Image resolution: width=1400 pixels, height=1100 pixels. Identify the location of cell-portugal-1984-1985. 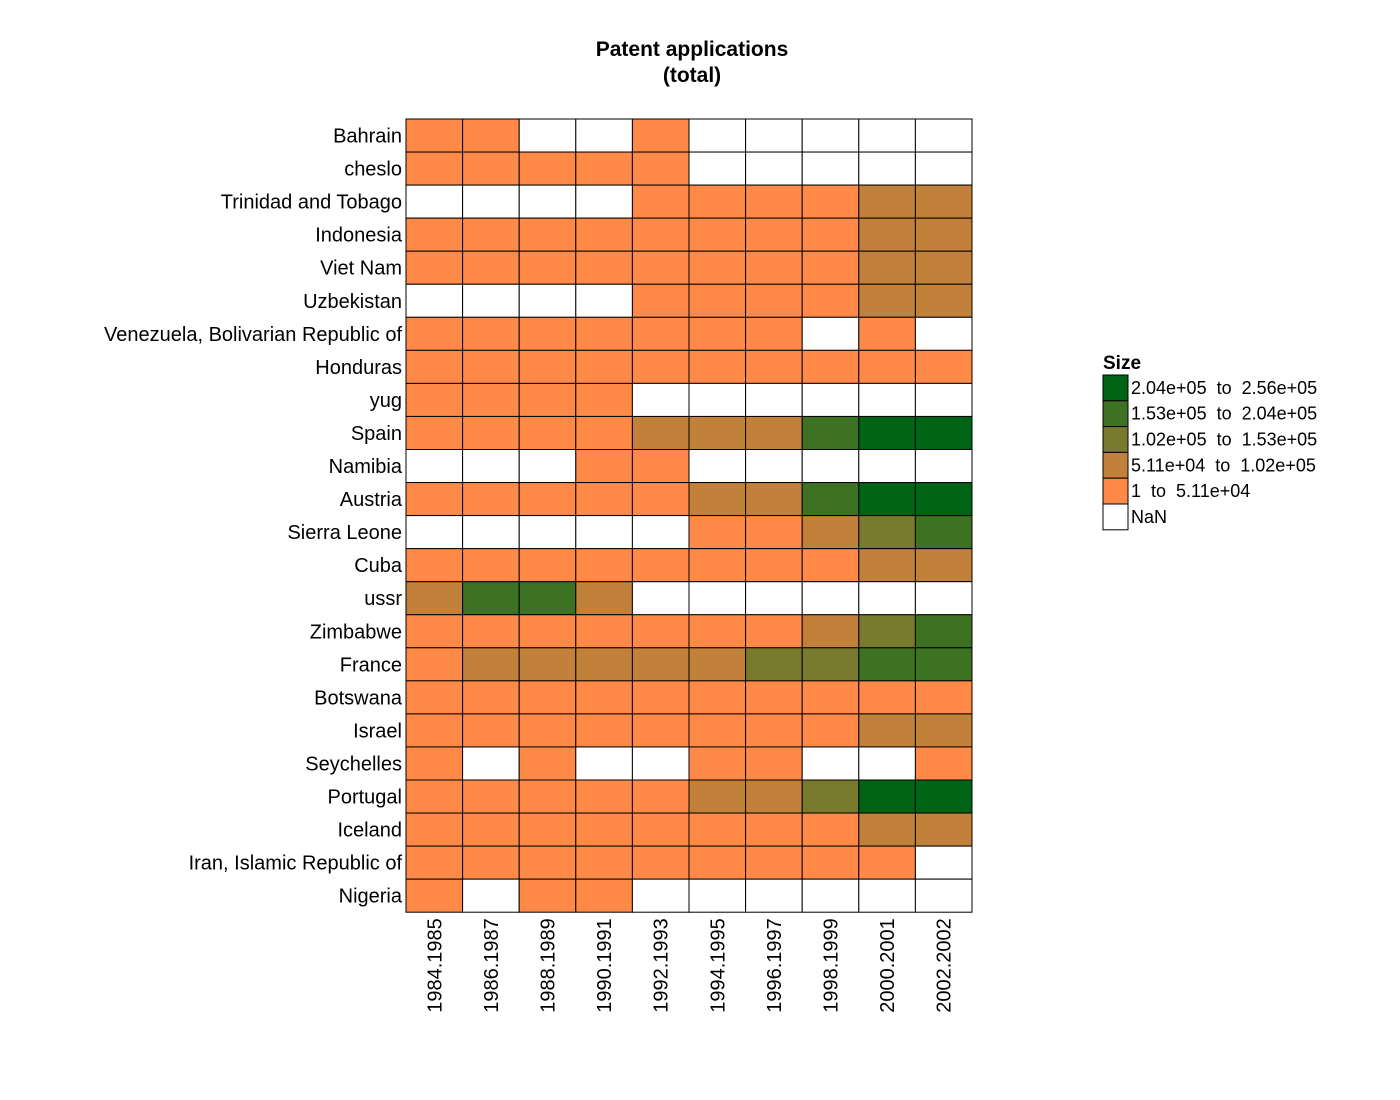
(434, 796).